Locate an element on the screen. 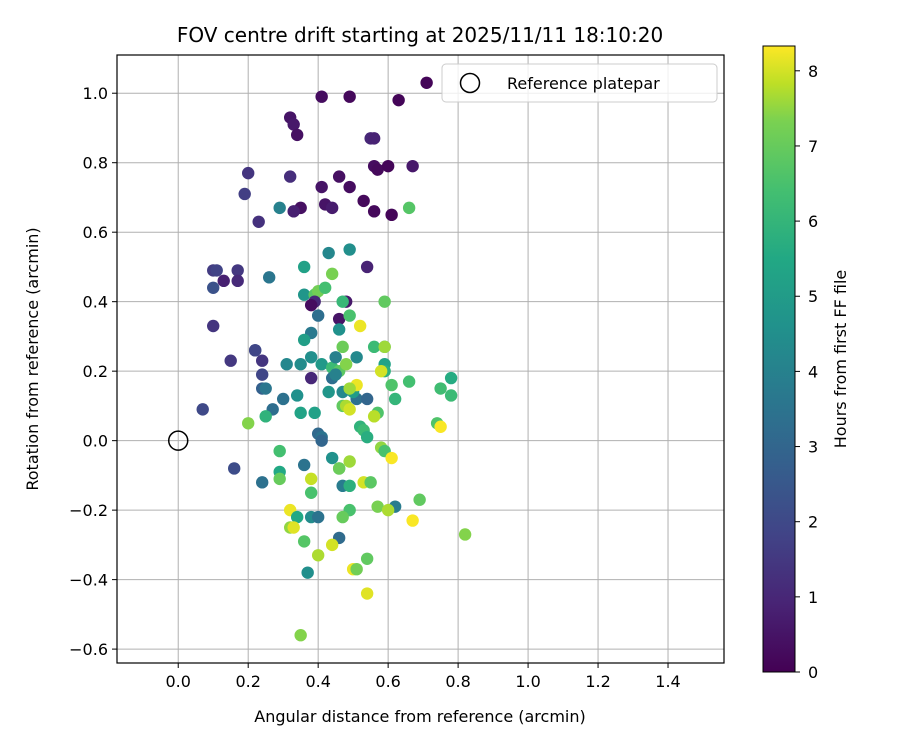  colorbar-tick-label: 3 is located at coordinates (813, 447).